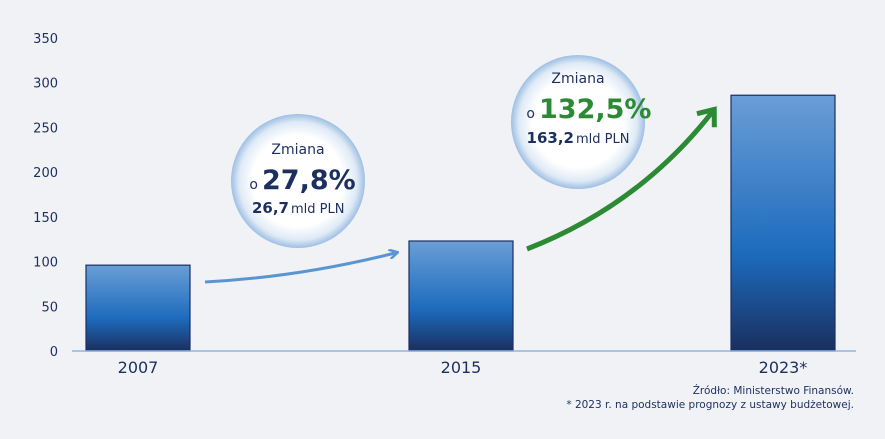  I want to click on x-tick-label: 2015, so click(461, 367).